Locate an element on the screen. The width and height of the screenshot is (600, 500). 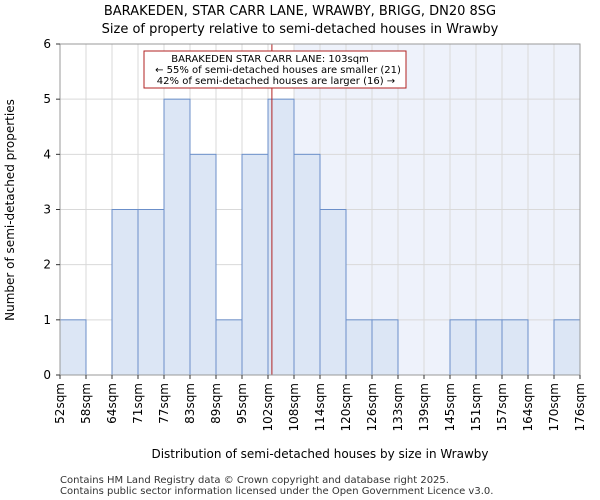
x-tick-label: 157sqm is located at coordinates (502, 407).